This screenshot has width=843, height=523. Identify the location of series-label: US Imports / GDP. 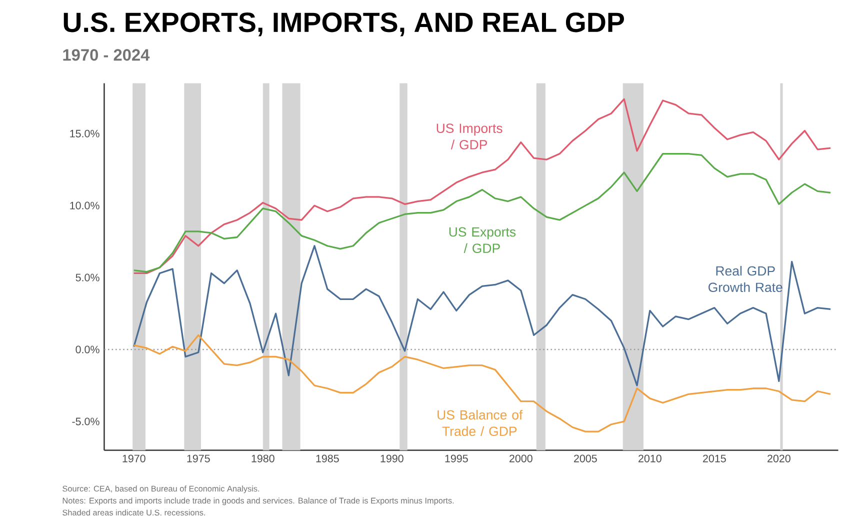
(469, 137).